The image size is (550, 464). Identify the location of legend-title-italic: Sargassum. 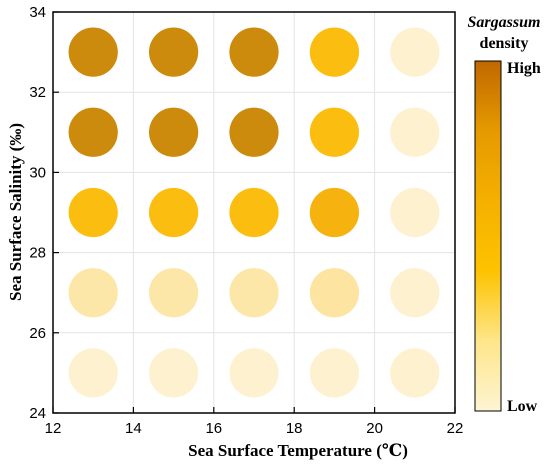
(504, 22).